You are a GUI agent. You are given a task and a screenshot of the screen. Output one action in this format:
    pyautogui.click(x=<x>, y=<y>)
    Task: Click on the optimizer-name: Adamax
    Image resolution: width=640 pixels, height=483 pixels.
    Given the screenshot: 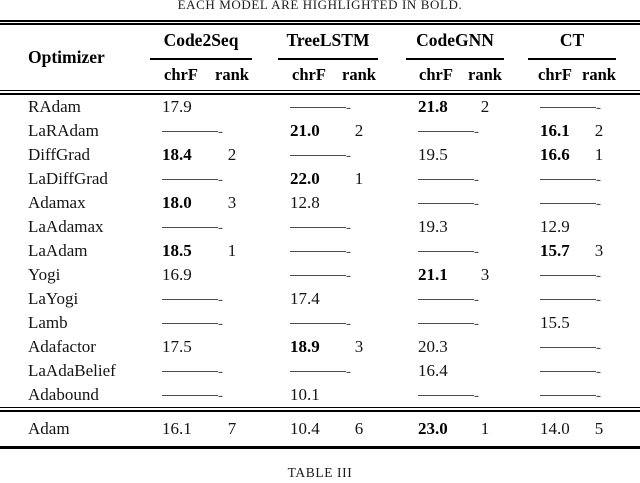 What is the action you would take?
    pyautogui.click(x=57, y=202)
    